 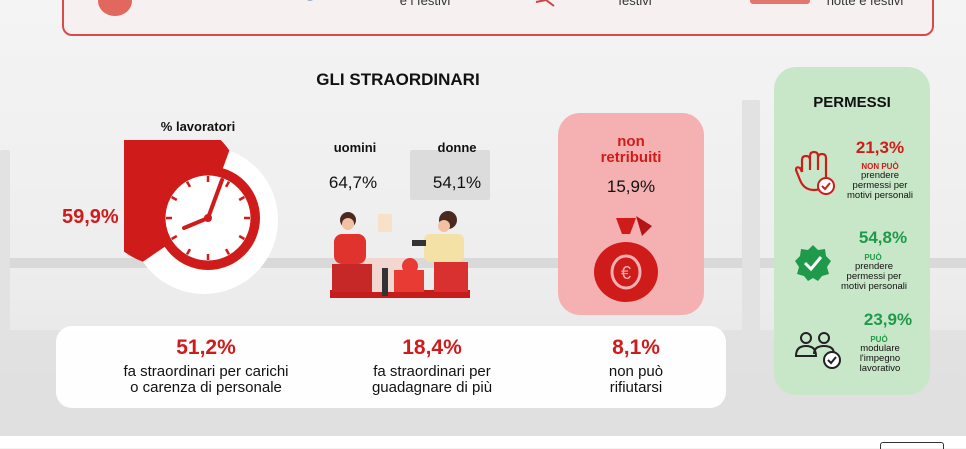 What do you see at coordinates (912, 445) in the screenshot?
I see `license-badge` at bounding box center [912, 445].